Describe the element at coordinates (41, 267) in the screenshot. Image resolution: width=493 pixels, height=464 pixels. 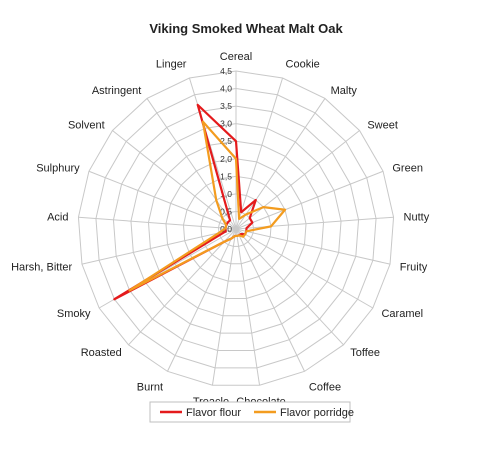
I see `category-label-harsh-bitter: Harsh, Bitter` at that location.